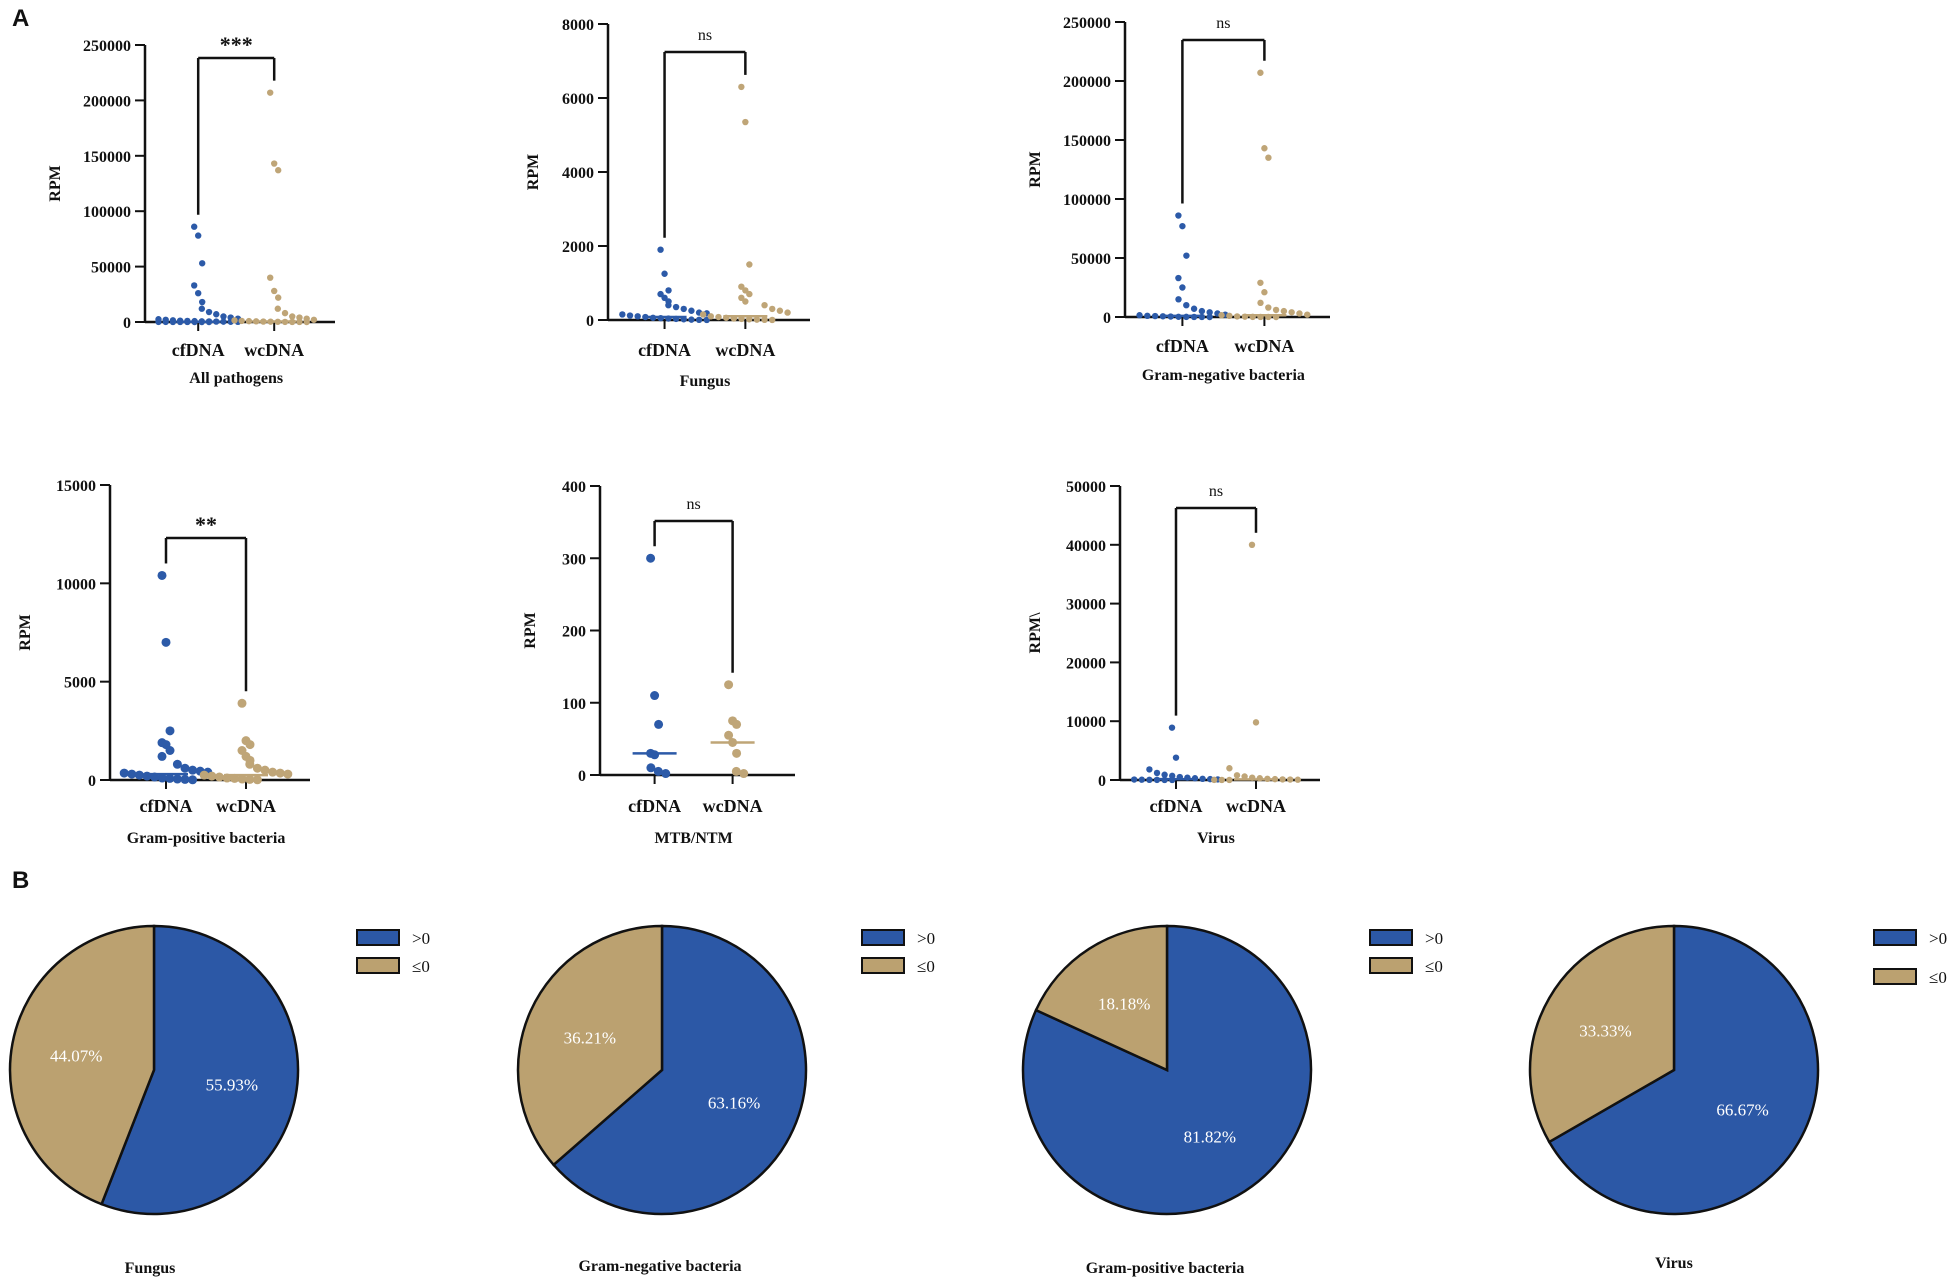 The height and width of the screenshot is (1285, 1949). I want to click on y-tick-label: 50000, so click(1091, 259).